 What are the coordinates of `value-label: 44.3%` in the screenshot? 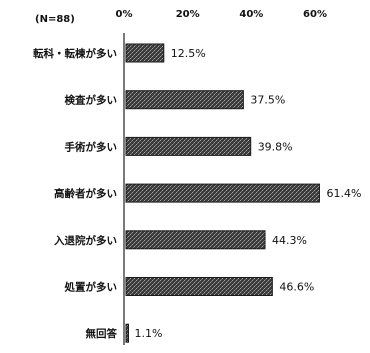 It's located at (289, 240).